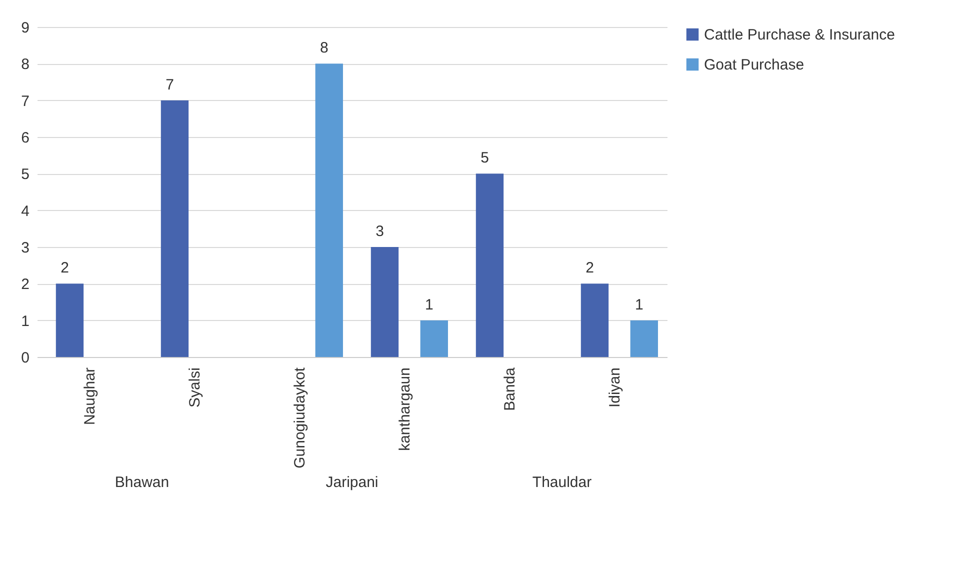 The image size is (955, 581). What do you see at coordinates (25, 28) in the screenshot?
I see `y-tick-label: 9` at bounding box center [25, 28].